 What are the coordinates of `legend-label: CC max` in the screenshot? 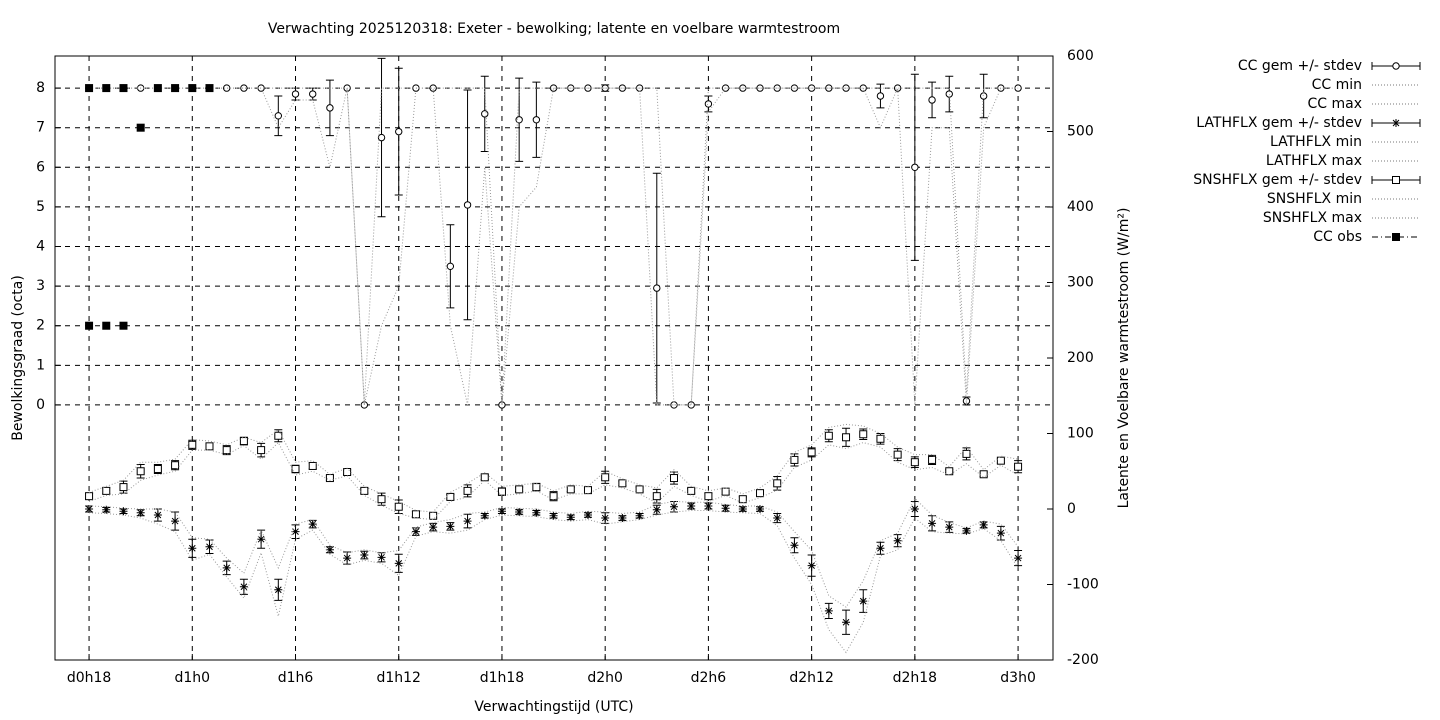 It's located at (1334, 104).